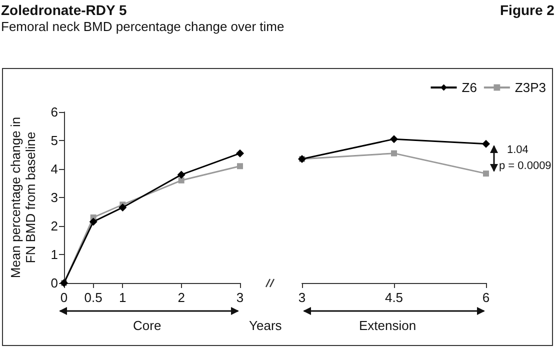  What do you see at coordinates (23, 197) in the screenshot?
I see `y-axis-title: Mean percentage change in FN BMD from baseline` at bounding box center [23, 197].